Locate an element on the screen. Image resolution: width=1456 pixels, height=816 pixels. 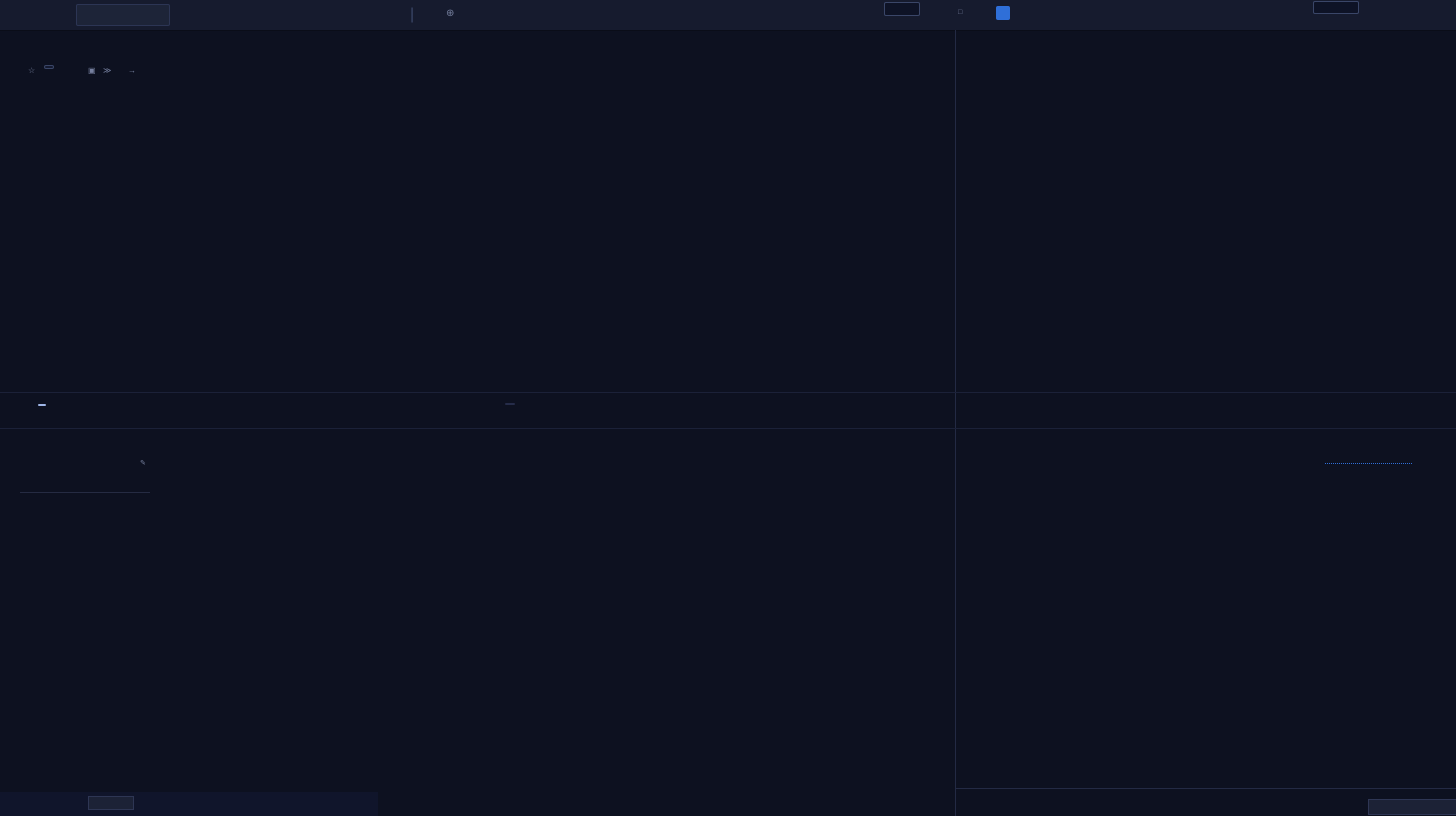
vertical-divider is located at coordinates (955, 423).